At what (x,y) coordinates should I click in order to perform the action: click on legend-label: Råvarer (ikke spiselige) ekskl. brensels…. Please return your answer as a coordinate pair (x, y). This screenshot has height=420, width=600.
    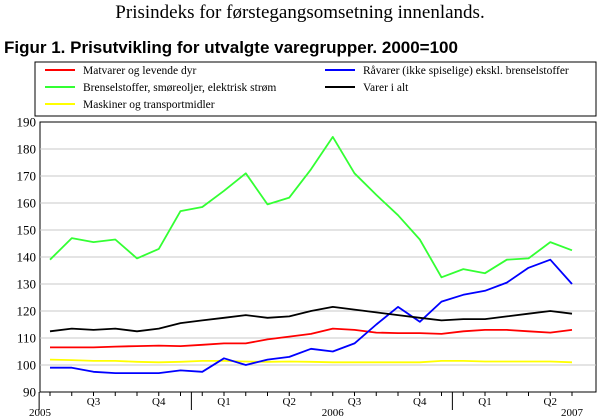
    Looking at the image, I should click on (466, 70).